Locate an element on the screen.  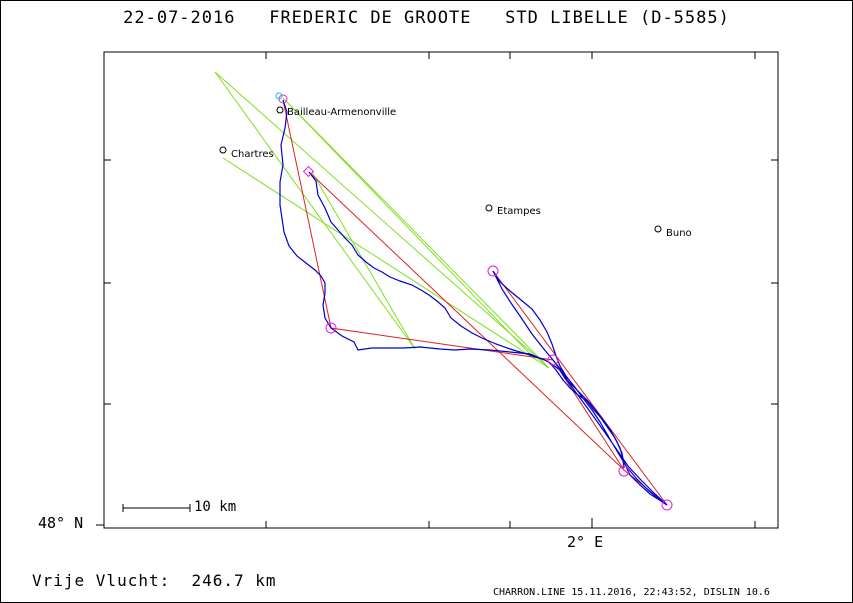
town-marker-buno is located at coordinates (658, 229).